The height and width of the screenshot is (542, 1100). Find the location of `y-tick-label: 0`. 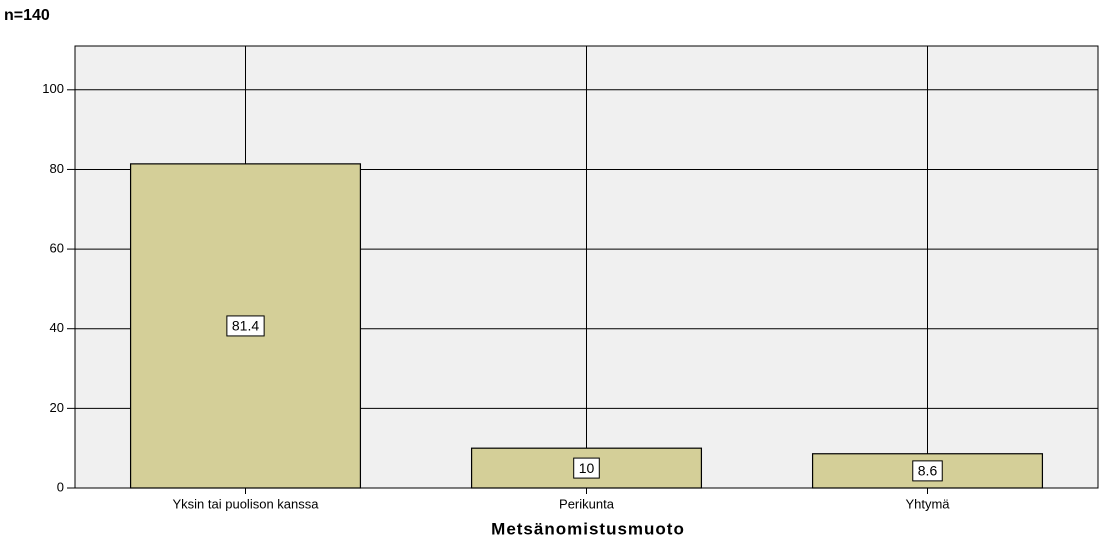

y-tick-label: 0 is located at coordinates (60, 486).